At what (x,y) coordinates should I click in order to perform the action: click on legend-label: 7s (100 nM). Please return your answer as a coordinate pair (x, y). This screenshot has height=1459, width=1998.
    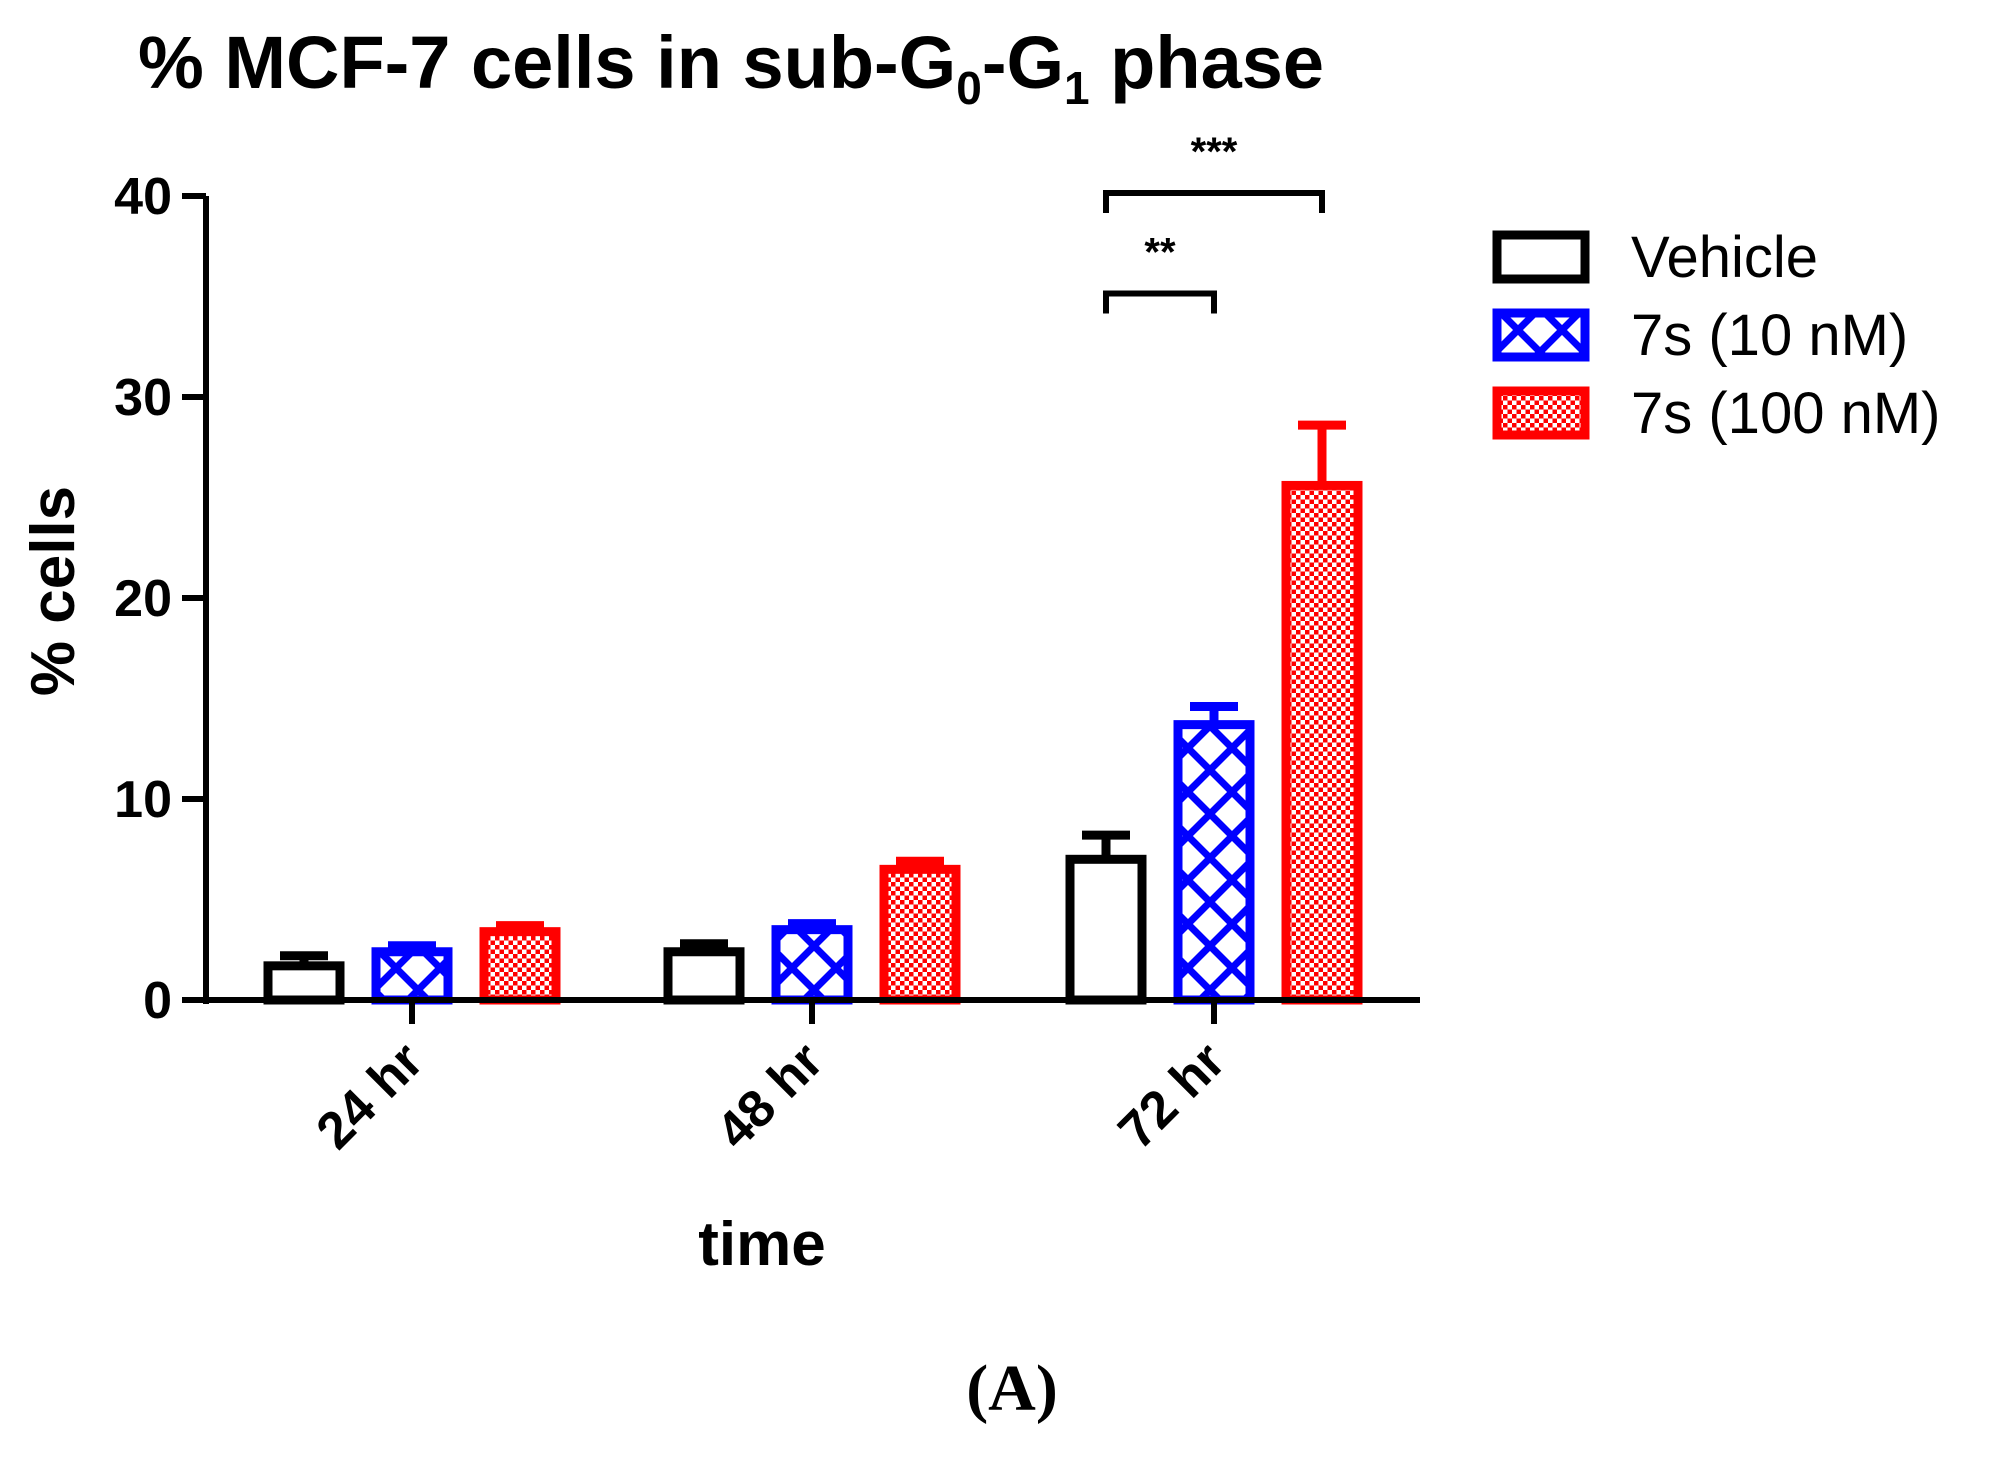
    Looking at the image, I should click on (1785, 413).